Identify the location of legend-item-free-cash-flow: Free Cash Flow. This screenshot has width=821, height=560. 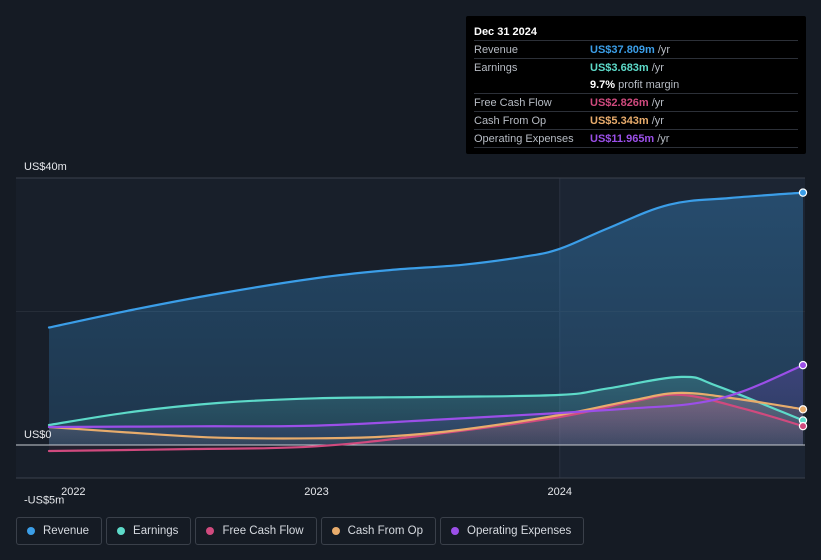
(256, 531).